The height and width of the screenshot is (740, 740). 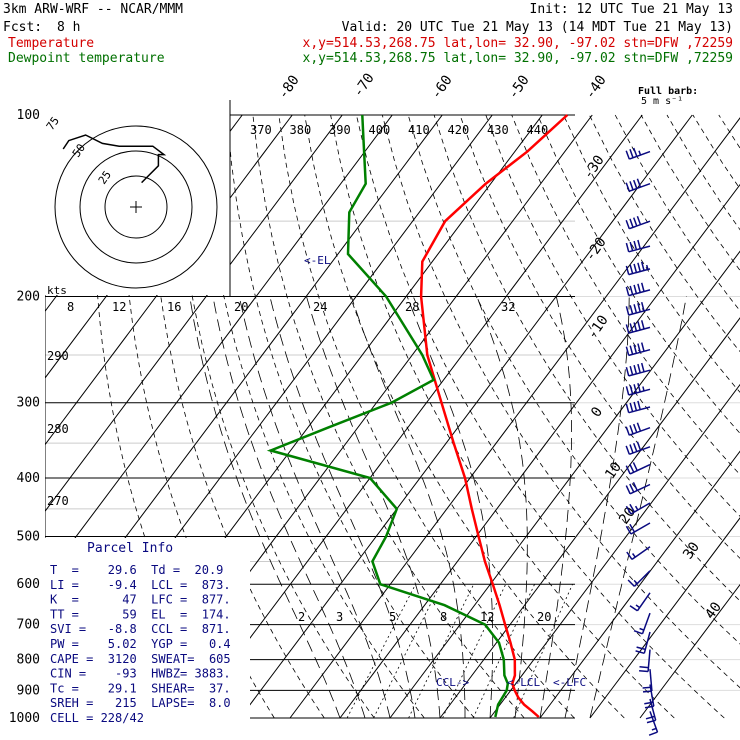 I want to click on parcel-row: SREH = 215 LAPSE= 8.0, so click(x=140, y=703).